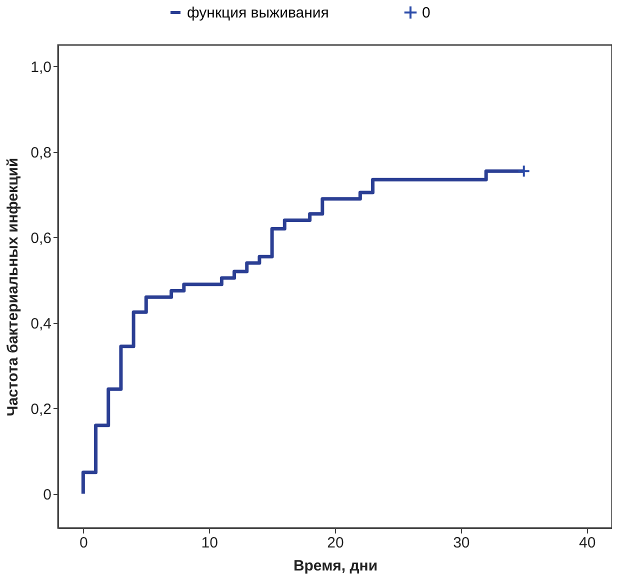 This screenshot has width=618, height=584. Describe the element at coordinates (13, 287) in the screenshot. I see `y-axis-title: Частота бактериальных инфекций` at that location.